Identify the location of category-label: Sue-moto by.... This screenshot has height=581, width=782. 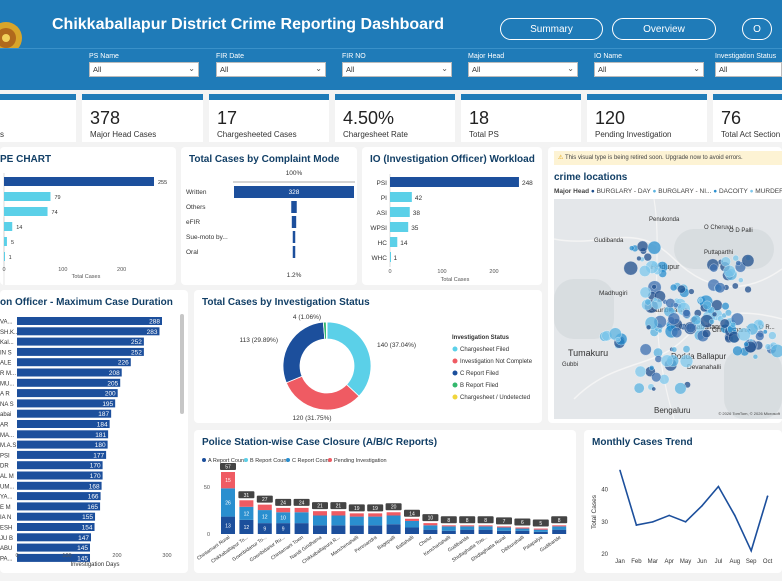
(207, 237).